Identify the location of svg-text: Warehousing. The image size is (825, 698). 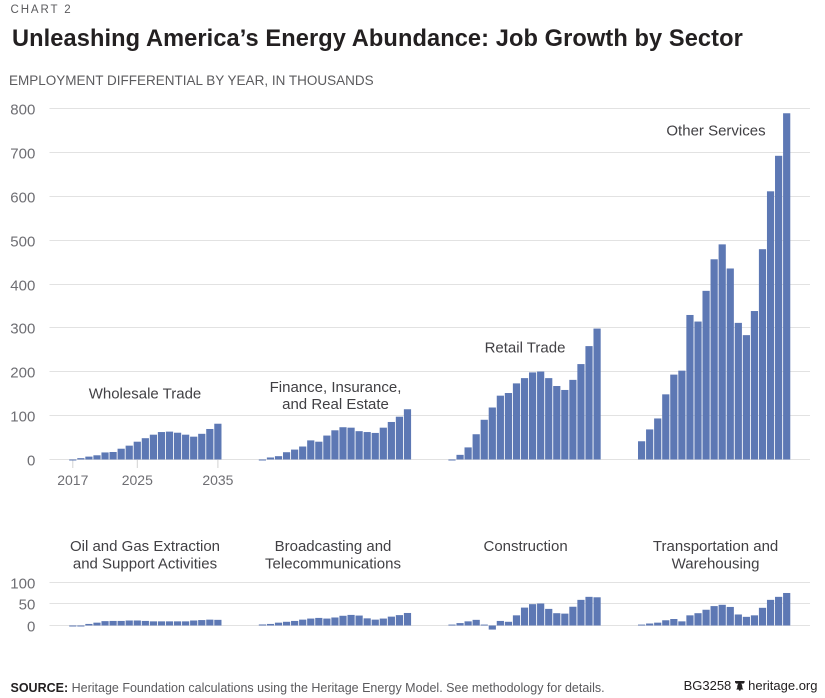
(716, 564).